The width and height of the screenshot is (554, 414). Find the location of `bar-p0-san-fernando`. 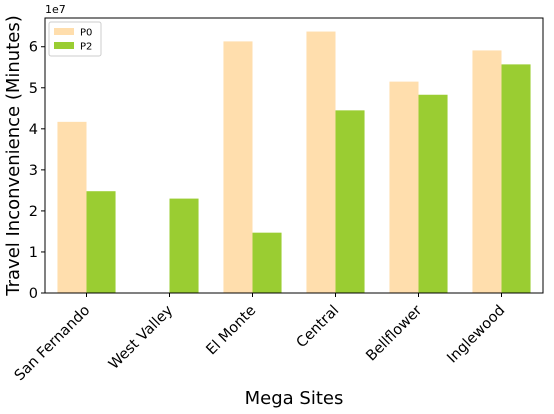

bar-p0-san-fernando is located at coordinates (72, 207).